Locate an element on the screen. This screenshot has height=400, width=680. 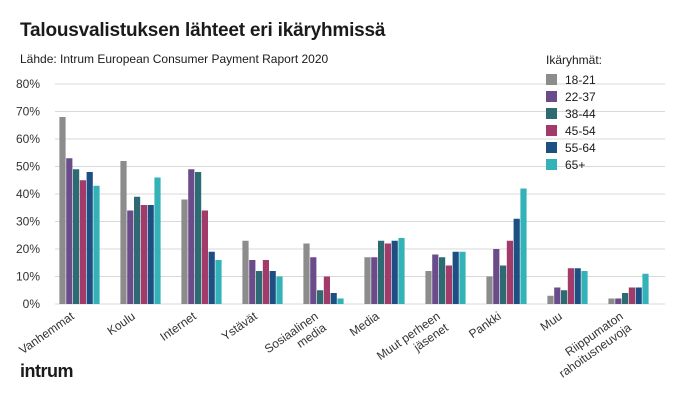
legend-label-55-64: 55-64 is located at coordinates (580, 148).